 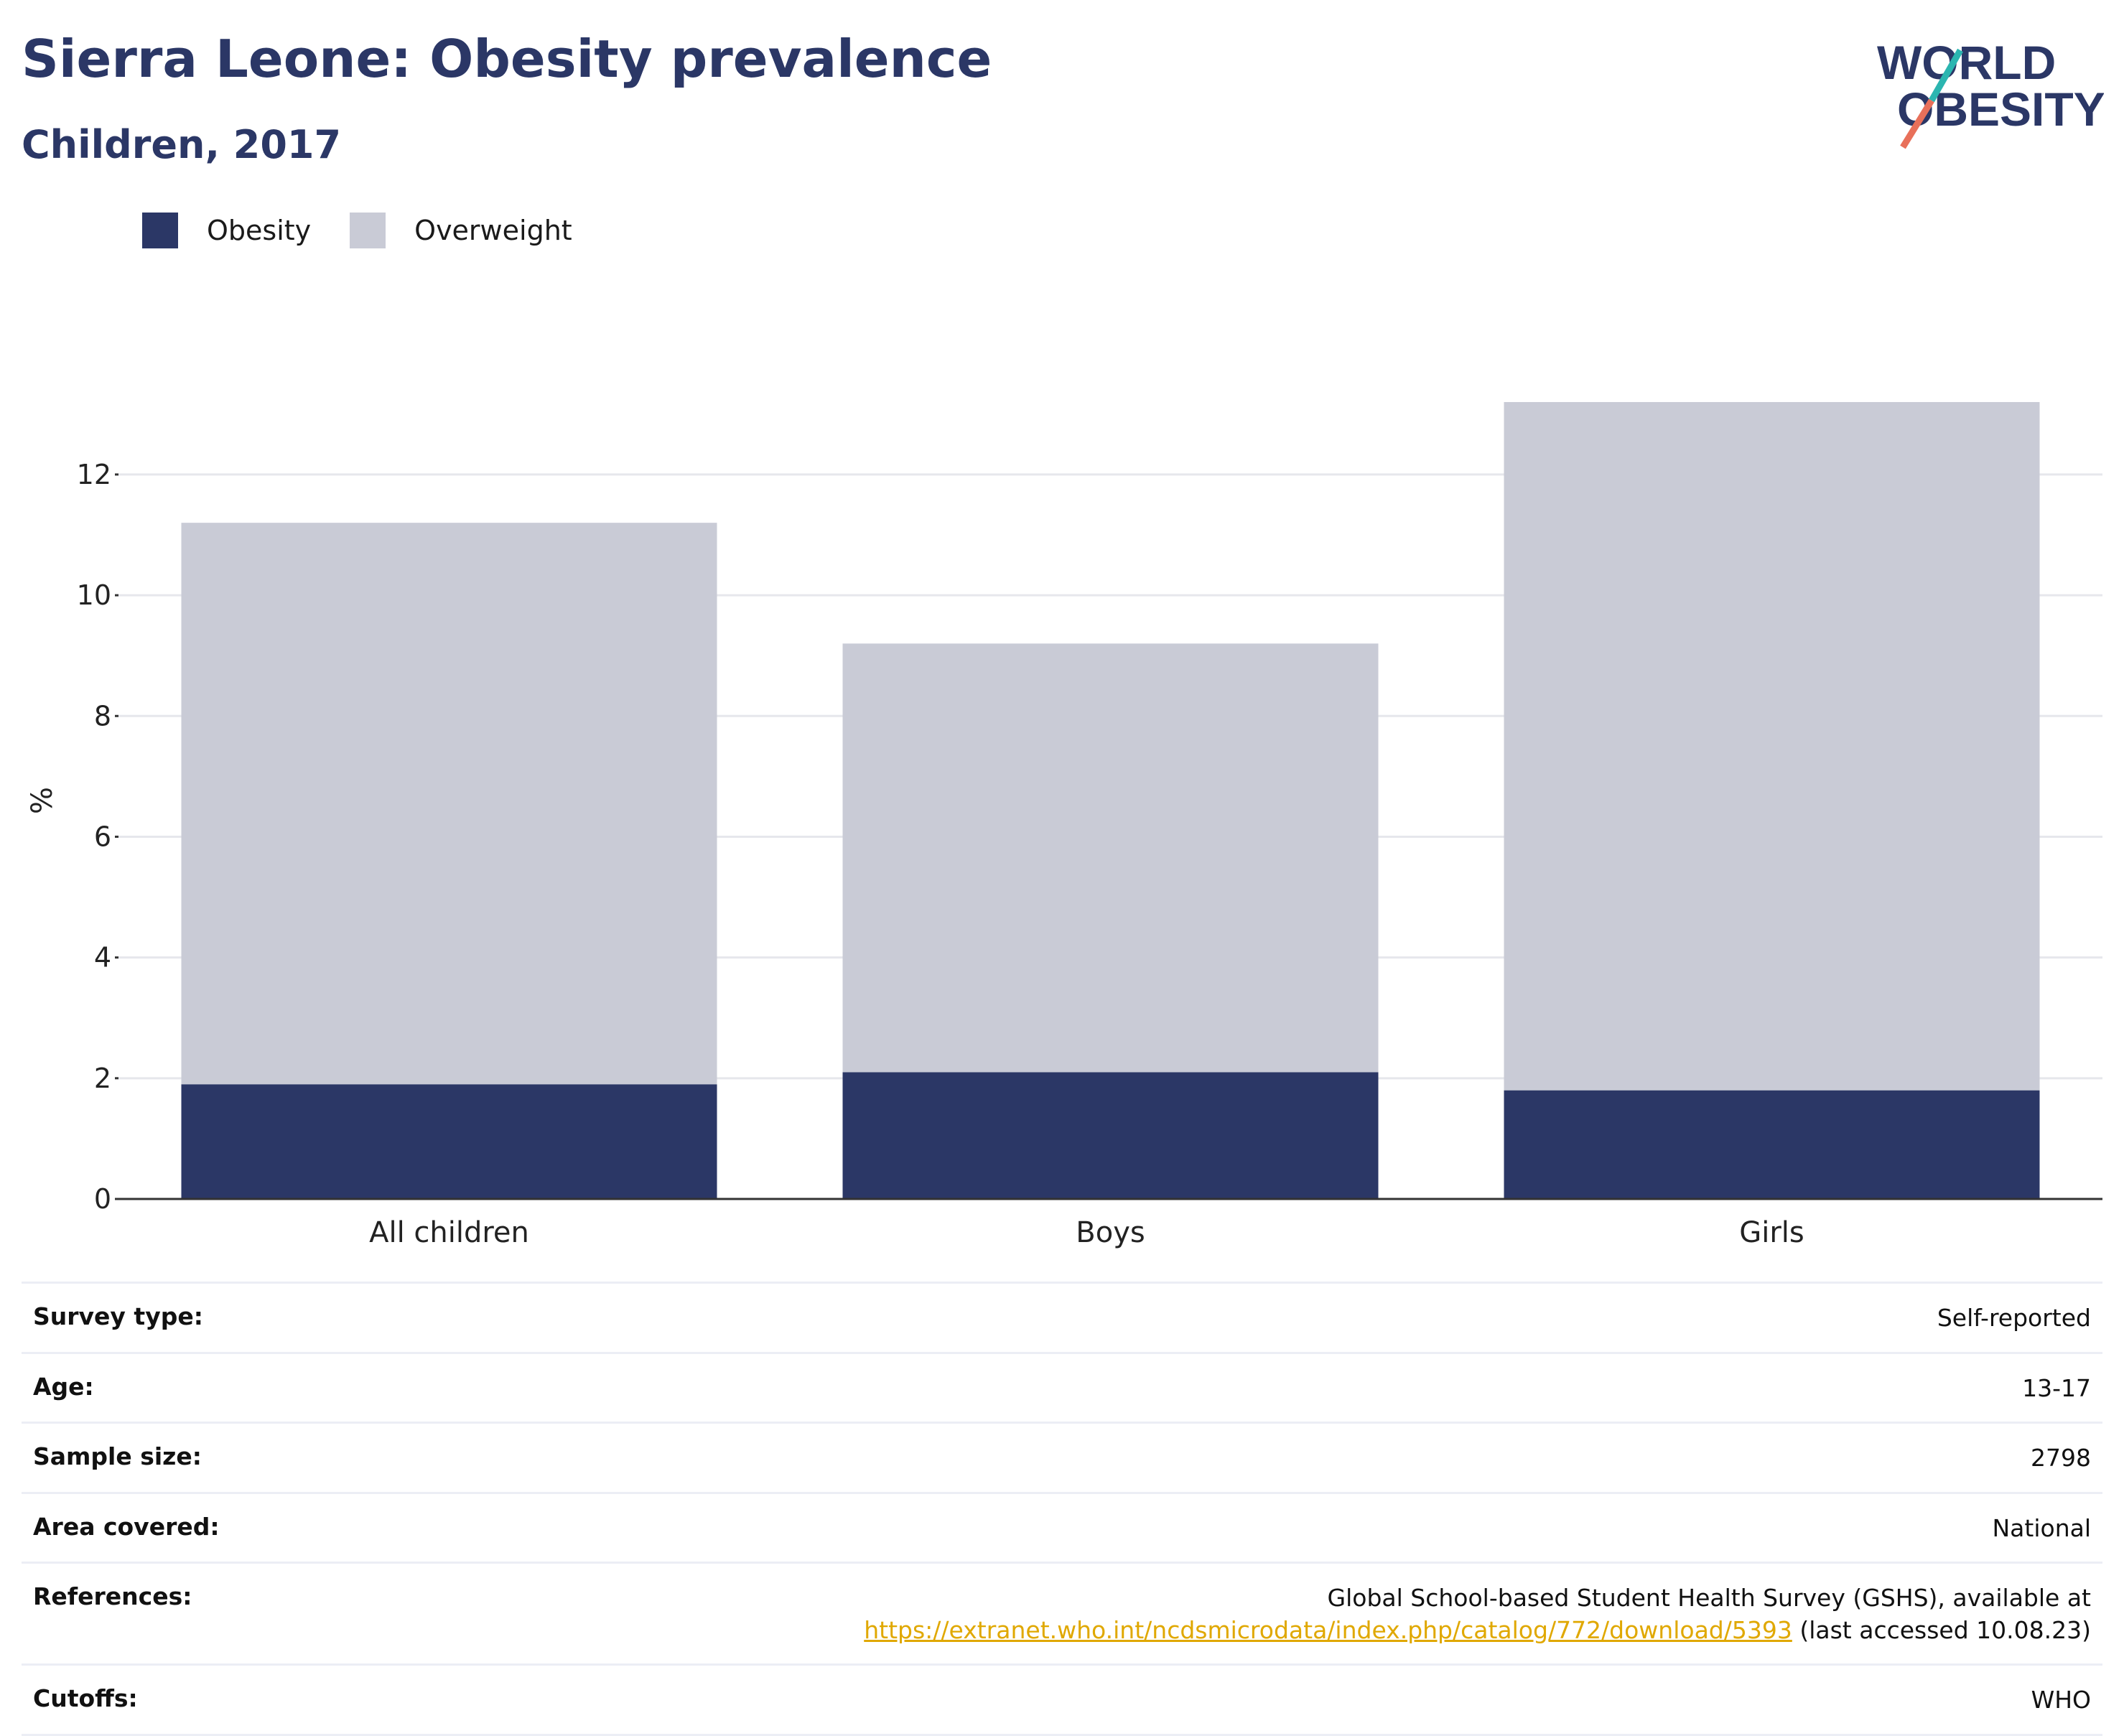 I want to click on info-label: Area covered:, so click(x=127, y=1526).